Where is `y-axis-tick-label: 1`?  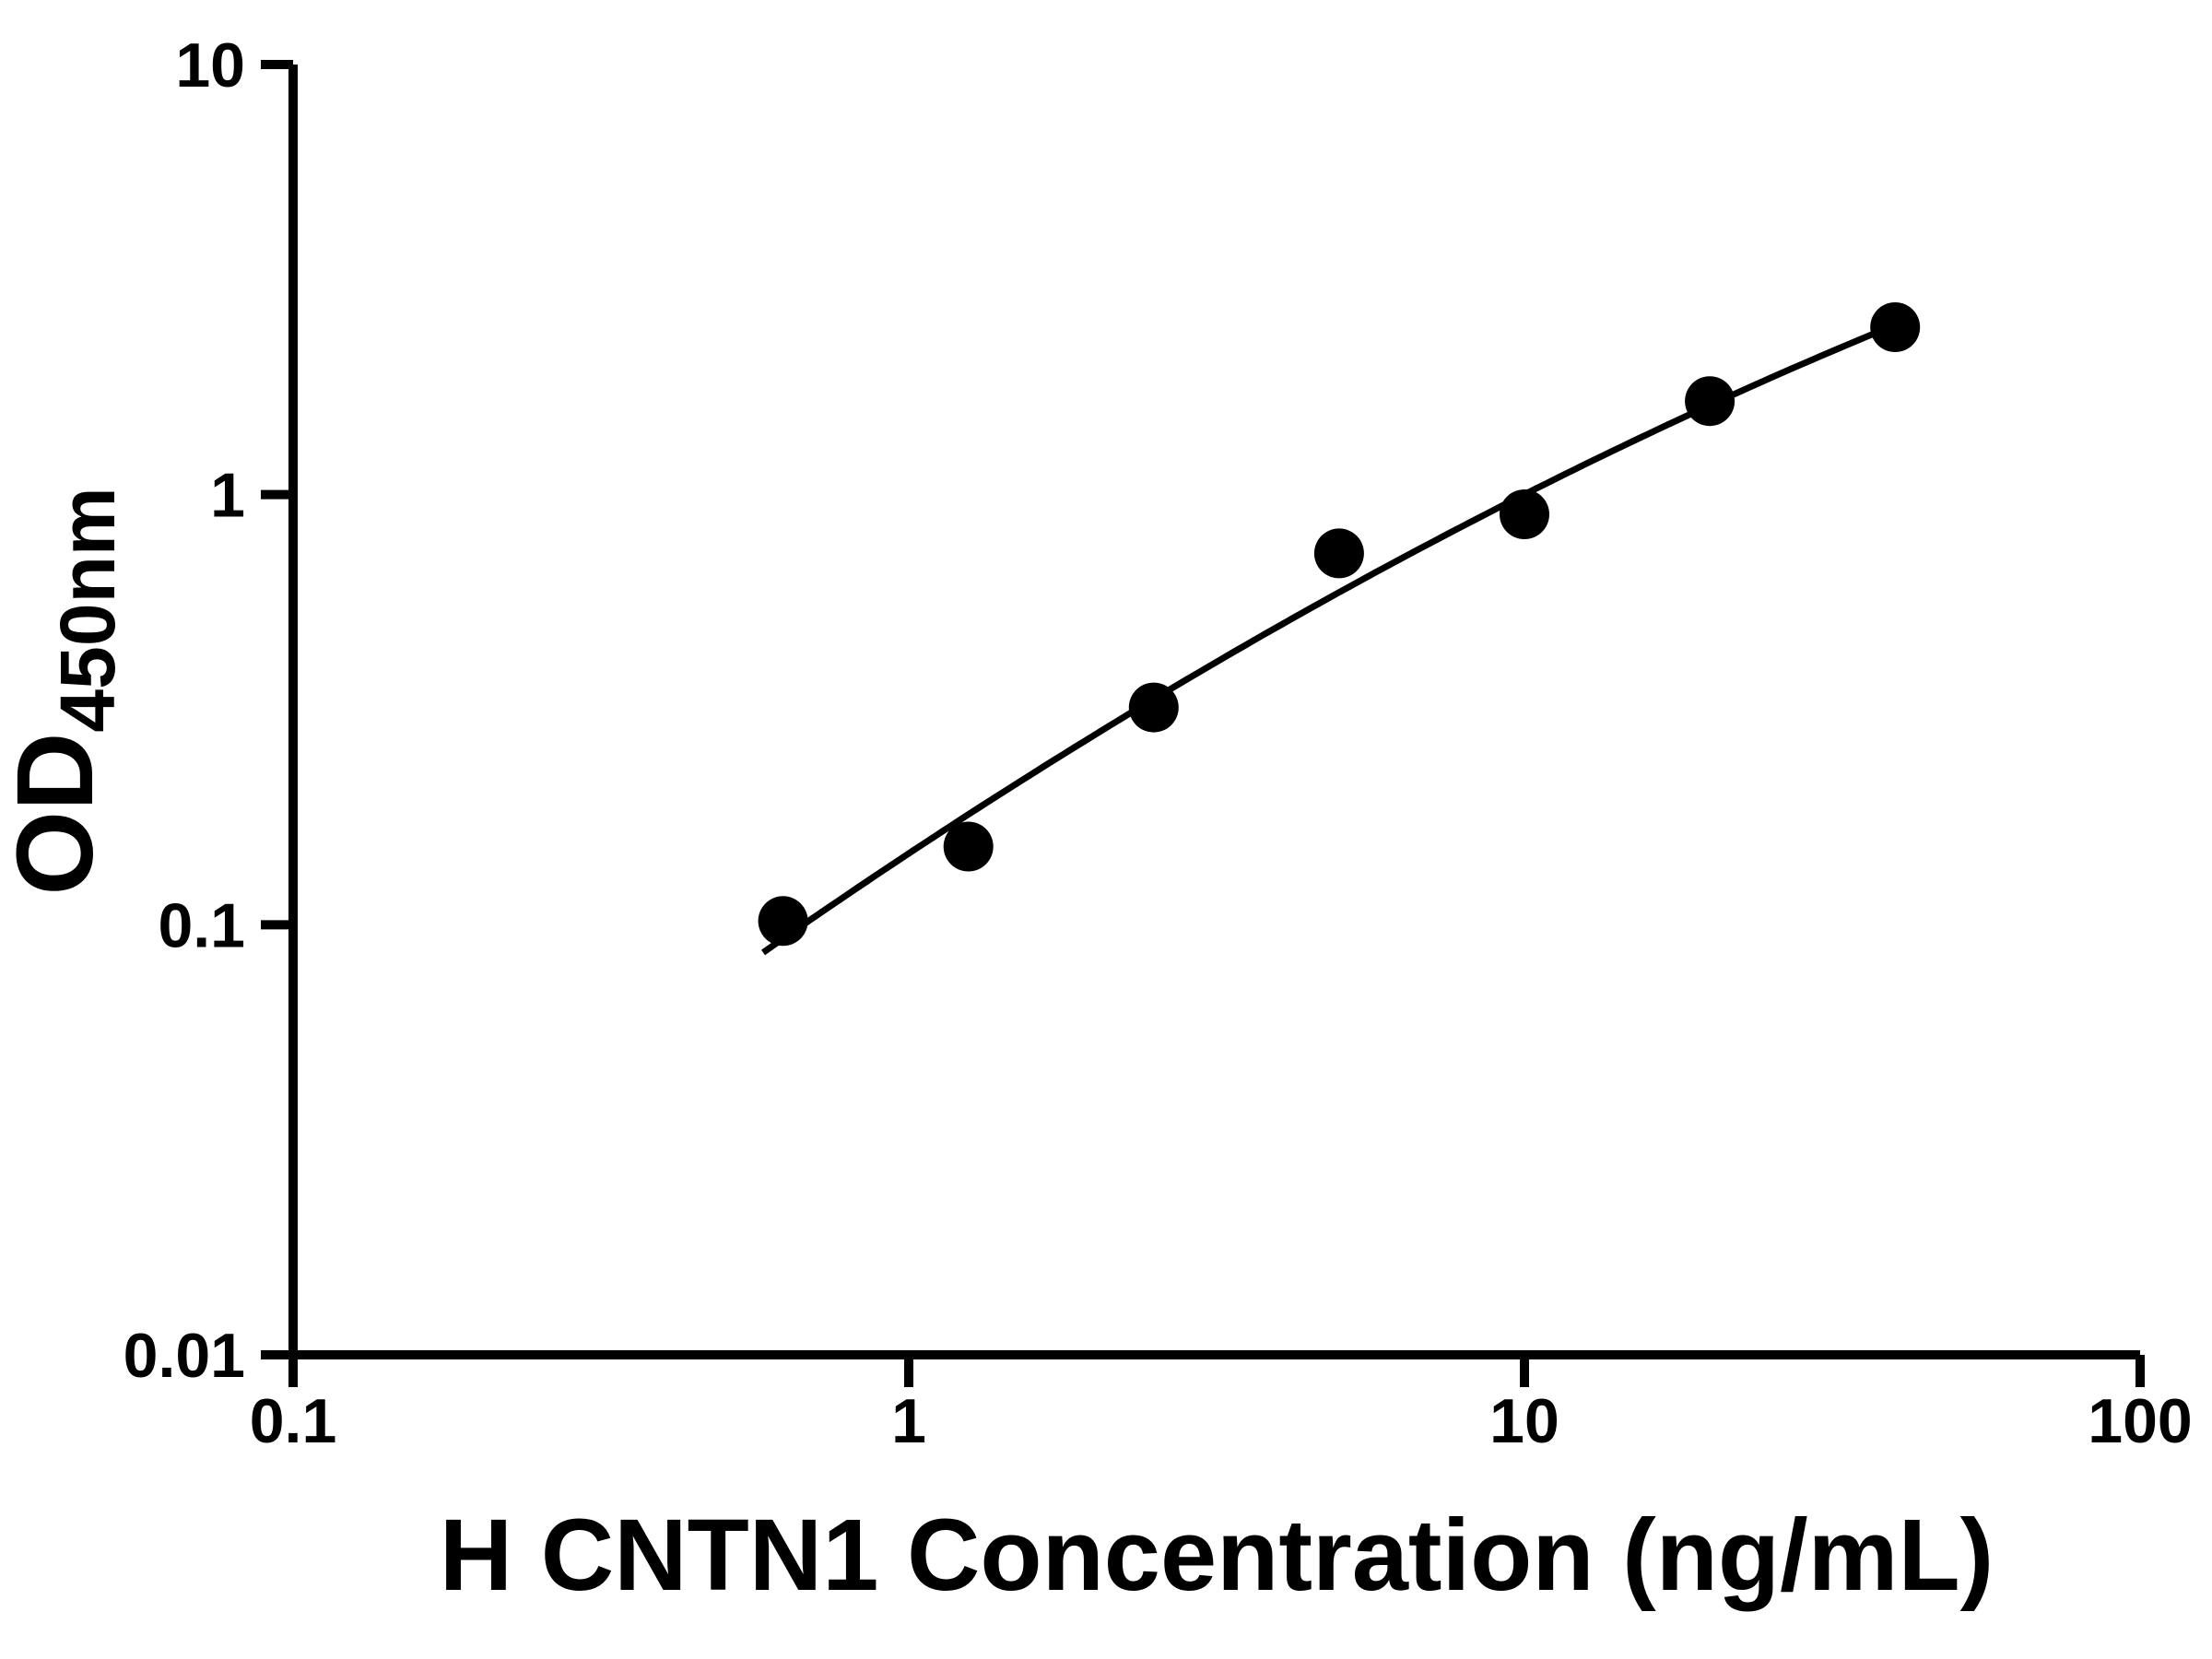 y-axis-tick-label: 1 is located at coordinates (227, 496).